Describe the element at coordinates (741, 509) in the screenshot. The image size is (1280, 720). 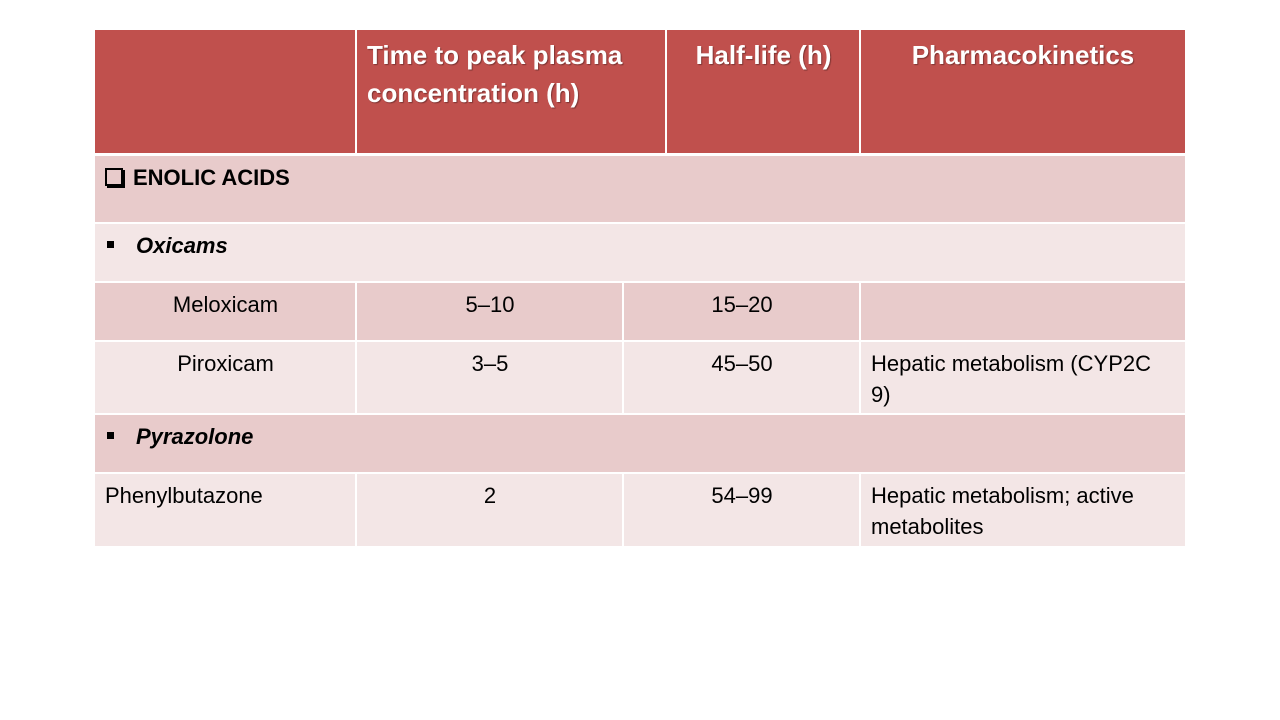
I see `cell-halflife-phenylbutazone: 54–99` at that location.